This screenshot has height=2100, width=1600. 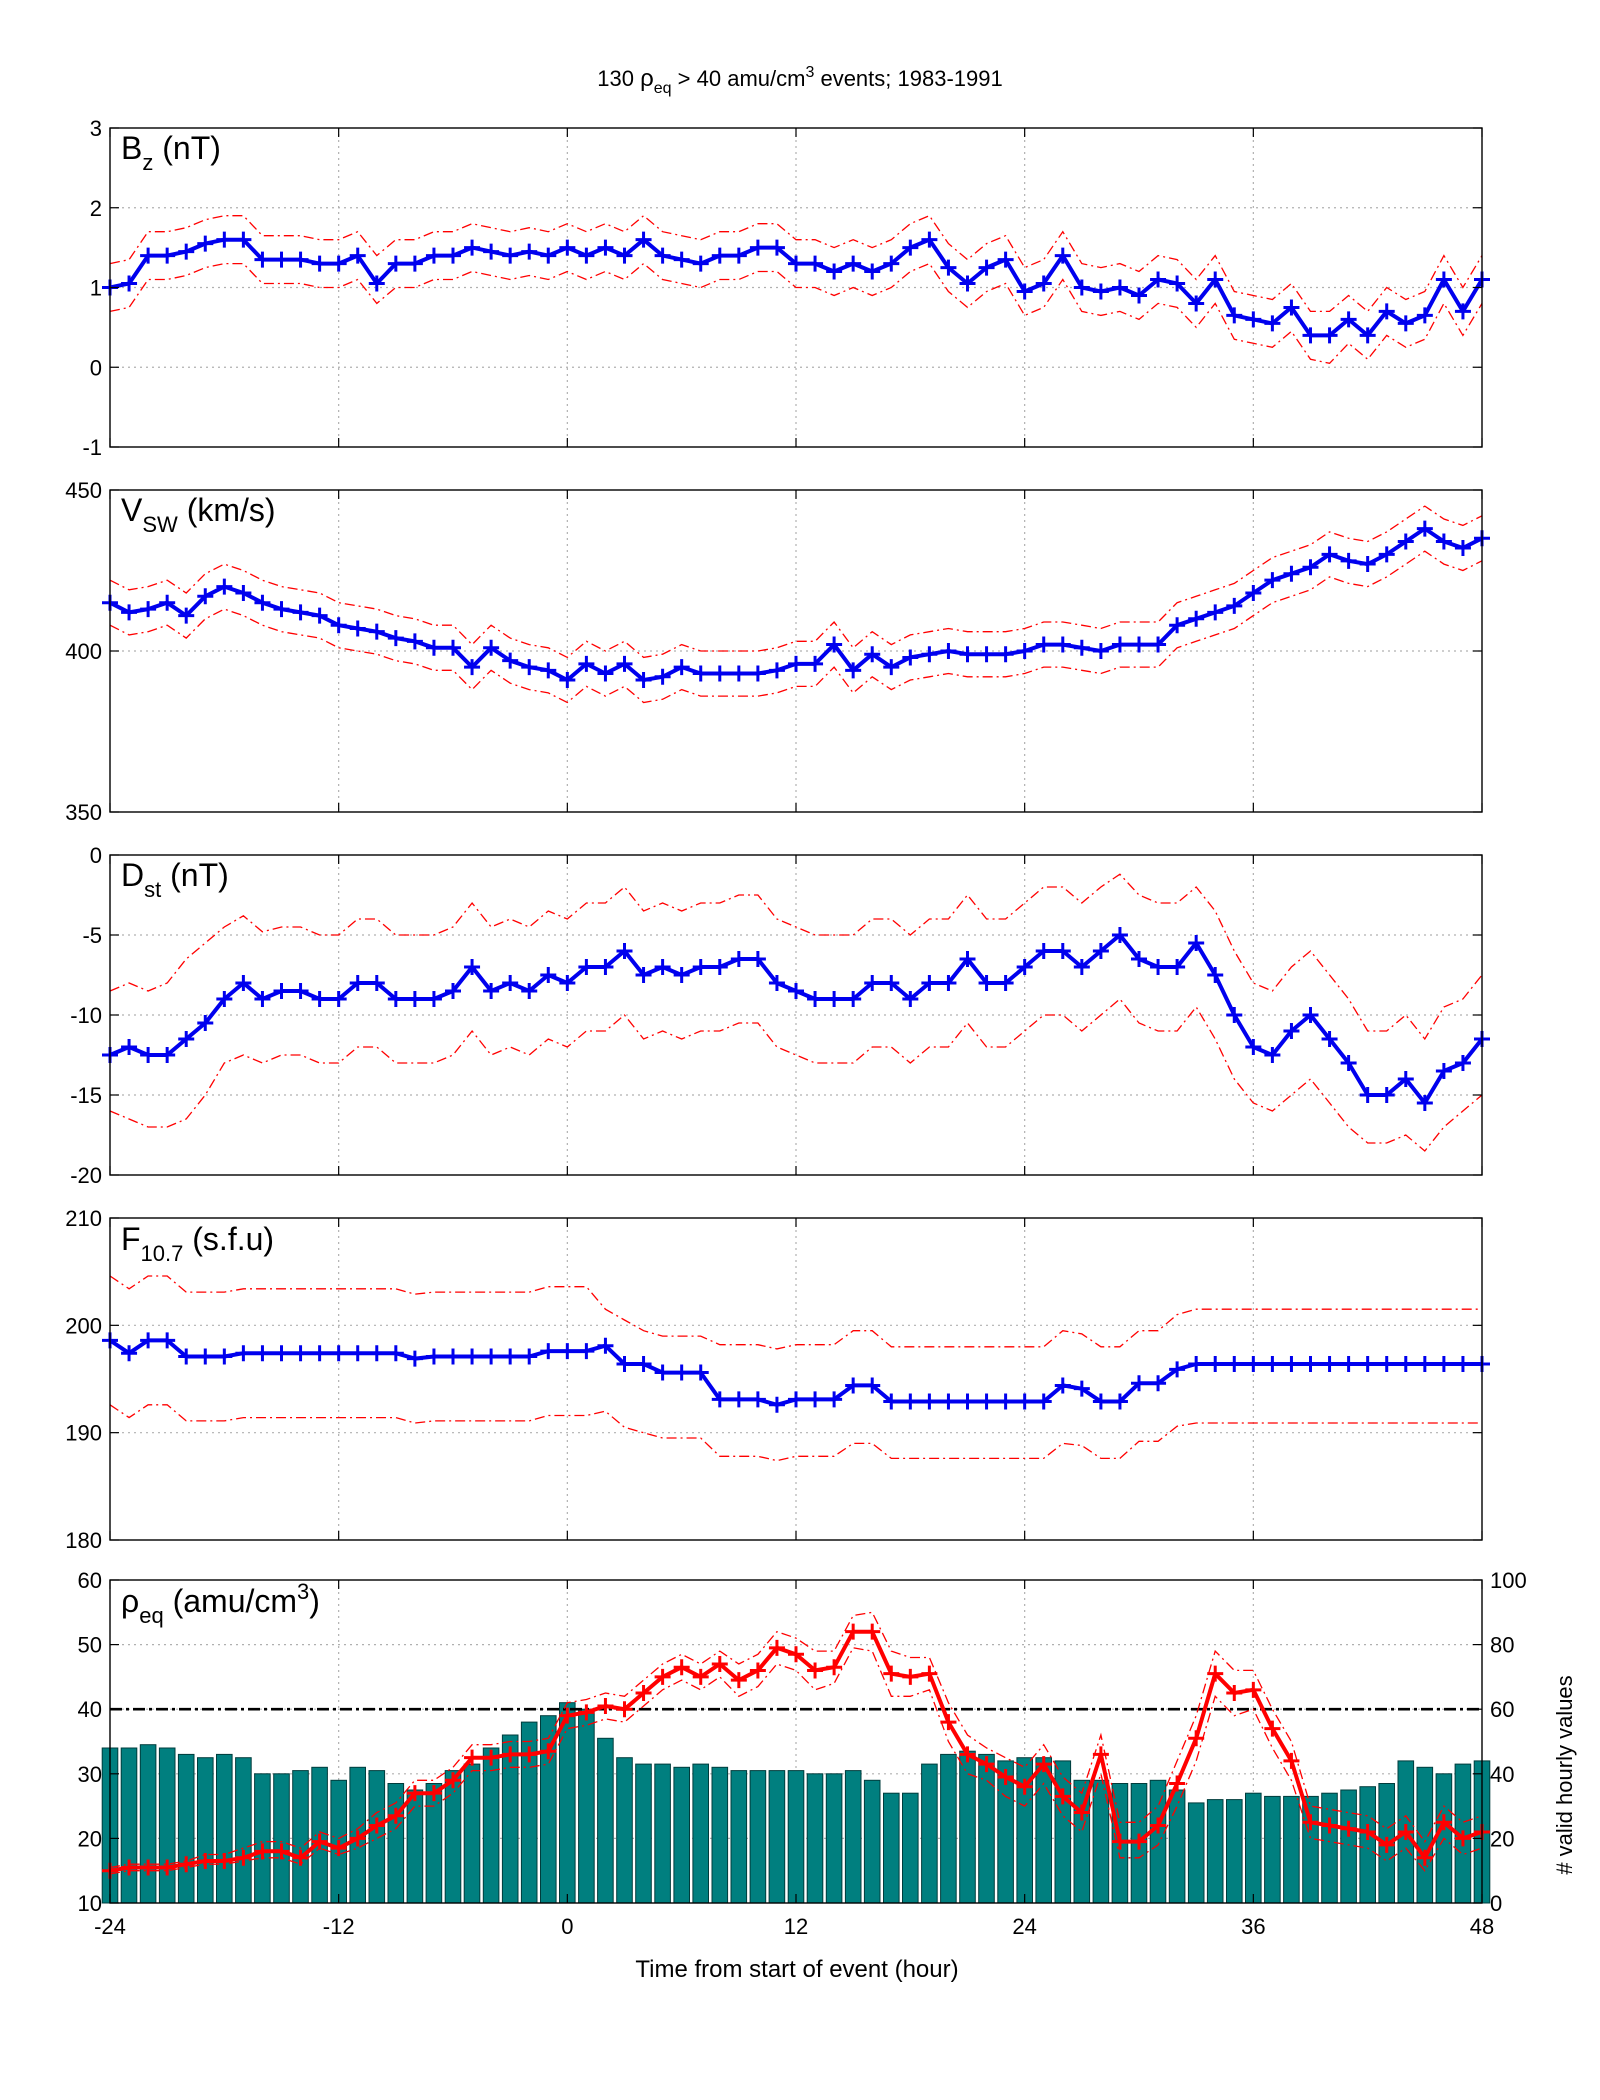 I want to click on y-tick-label: 10, so click(x=90, y=1903).